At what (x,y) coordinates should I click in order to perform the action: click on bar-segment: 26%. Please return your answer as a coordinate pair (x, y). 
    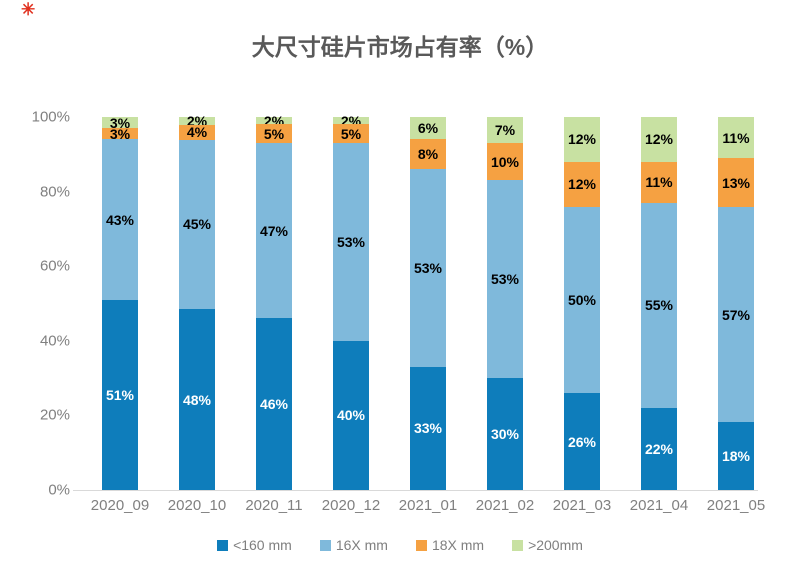
    Looking at the image, I should click on (582, 442).